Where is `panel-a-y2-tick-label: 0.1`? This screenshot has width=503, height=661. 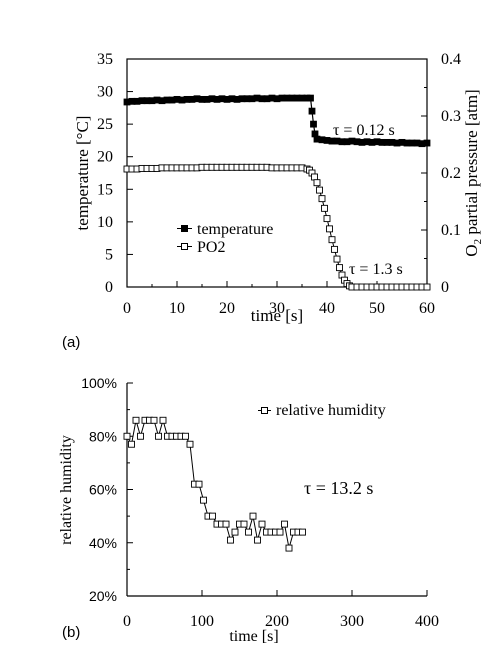
panel-a-y2-tick-label: 0.1 is located at coordinates (451, 230).